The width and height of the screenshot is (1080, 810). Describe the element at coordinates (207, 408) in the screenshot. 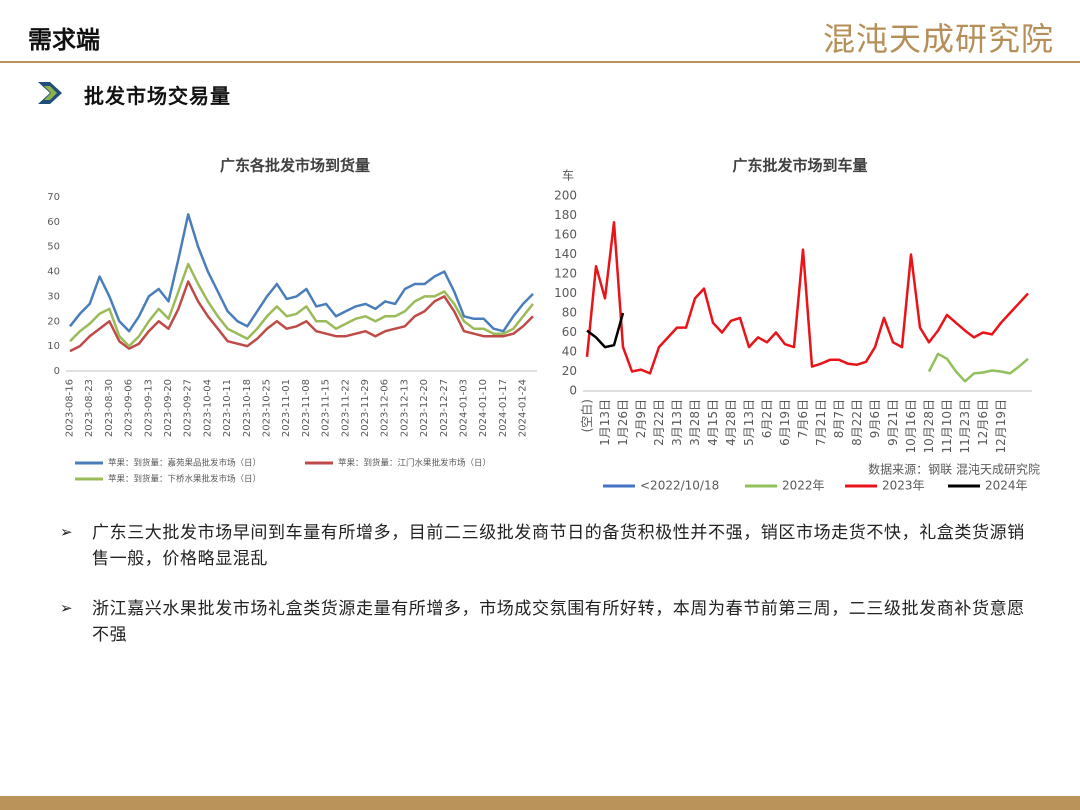

I see `x-tick-label: 2023-10-04` at that location.